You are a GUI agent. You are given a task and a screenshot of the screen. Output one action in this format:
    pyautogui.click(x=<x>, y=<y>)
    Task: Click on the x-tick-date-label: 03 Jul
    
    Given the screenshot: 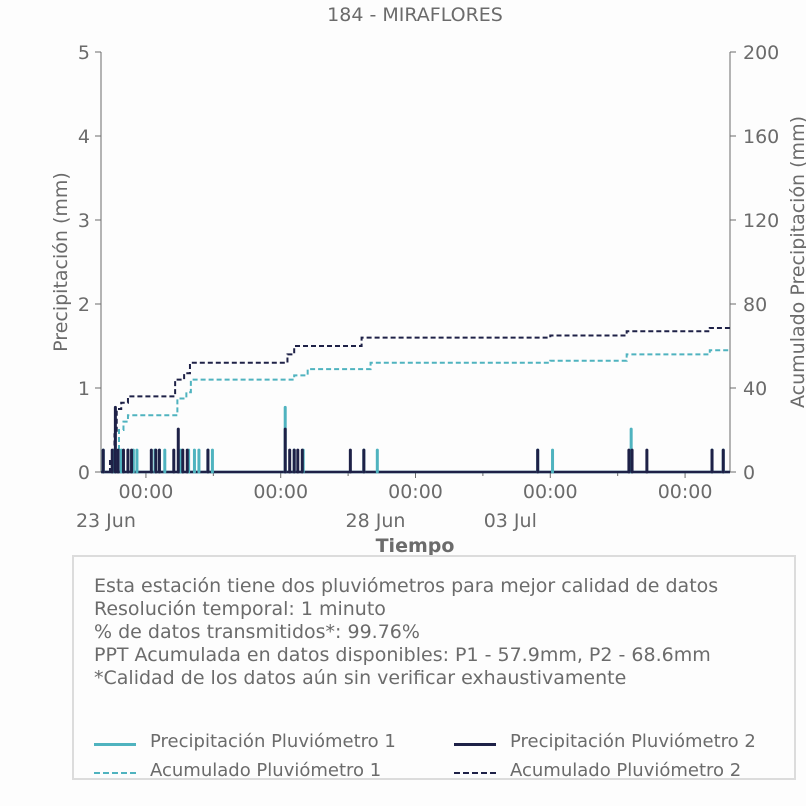 What is the action you would take?
    pyautogui.click(x=510, y=521)
    